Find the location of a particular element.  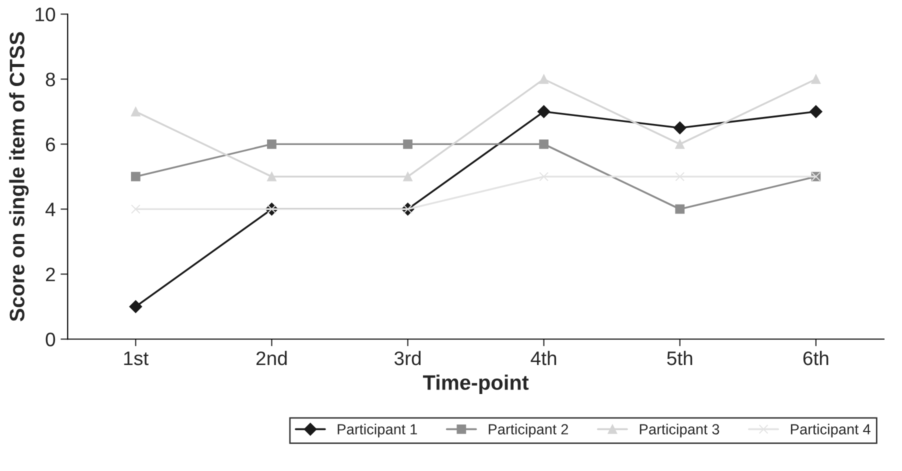

y-tick-label: 4 is located at coordinates (50, 209).